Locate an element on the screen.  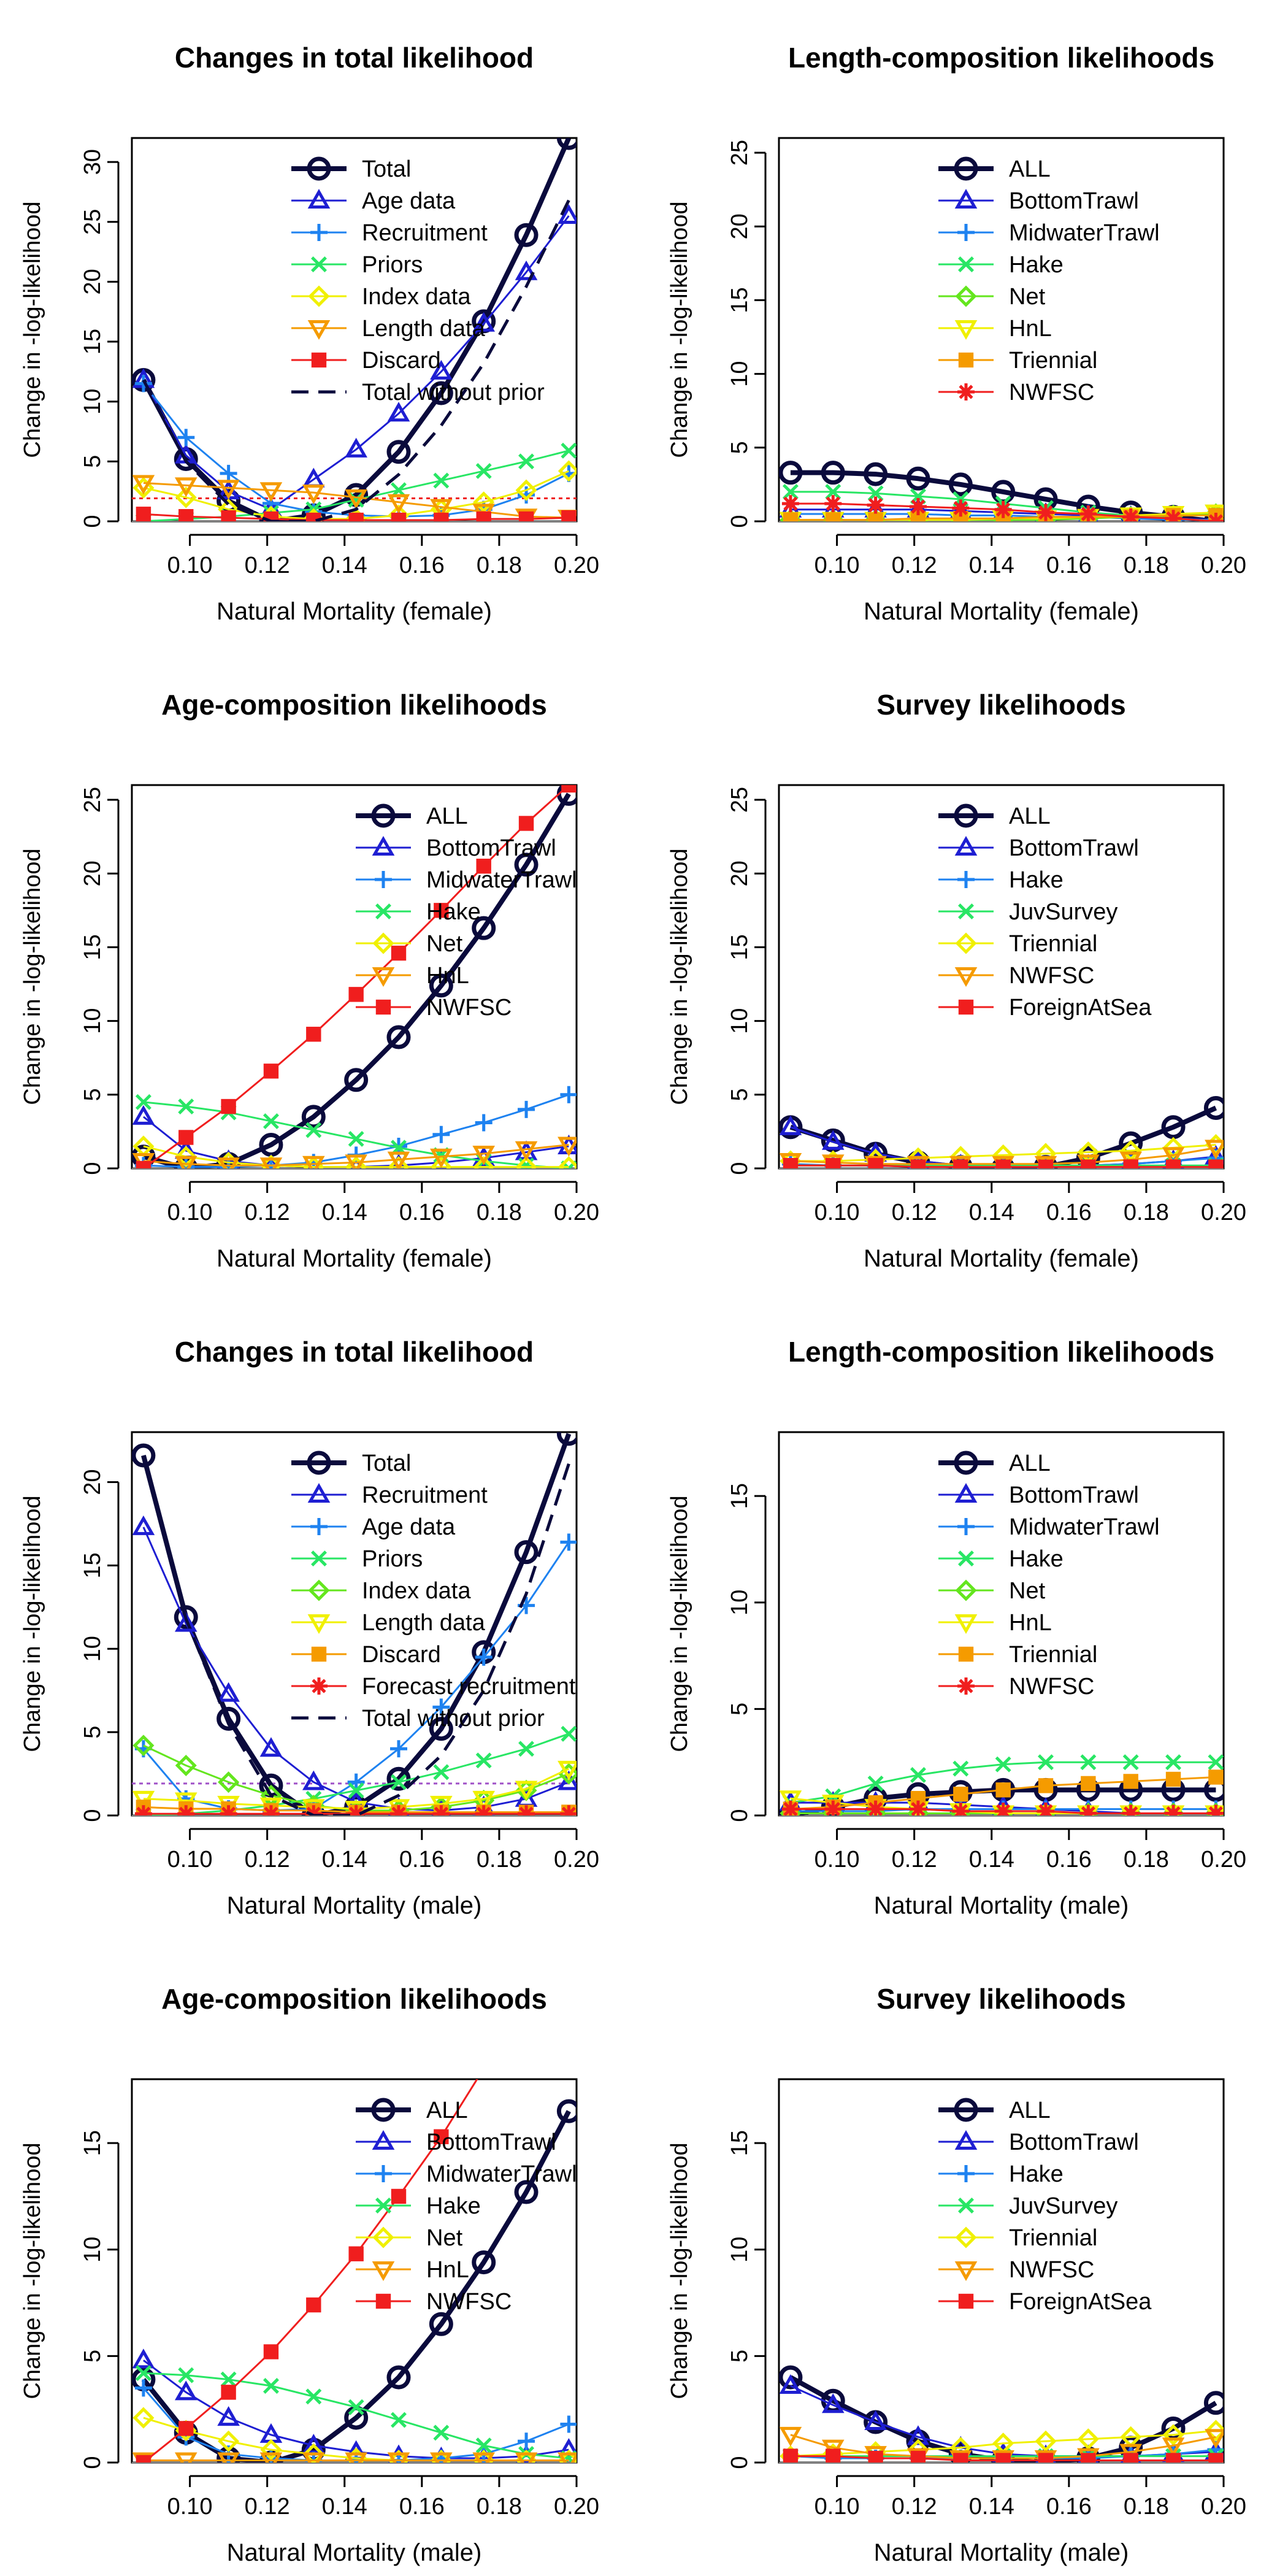
legend-label: ForeignAtSea is located at coordinates (1080, 1008).